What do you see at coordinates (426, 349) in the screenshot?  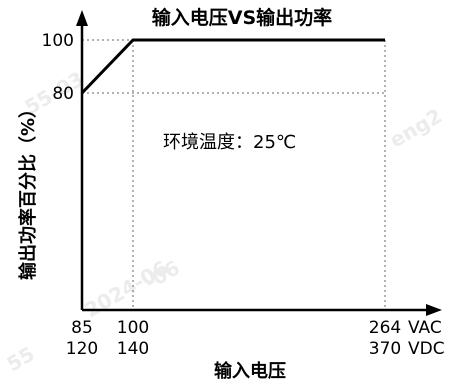 I see `x-unit-dc: VDC` at bounding box center [426, 349].